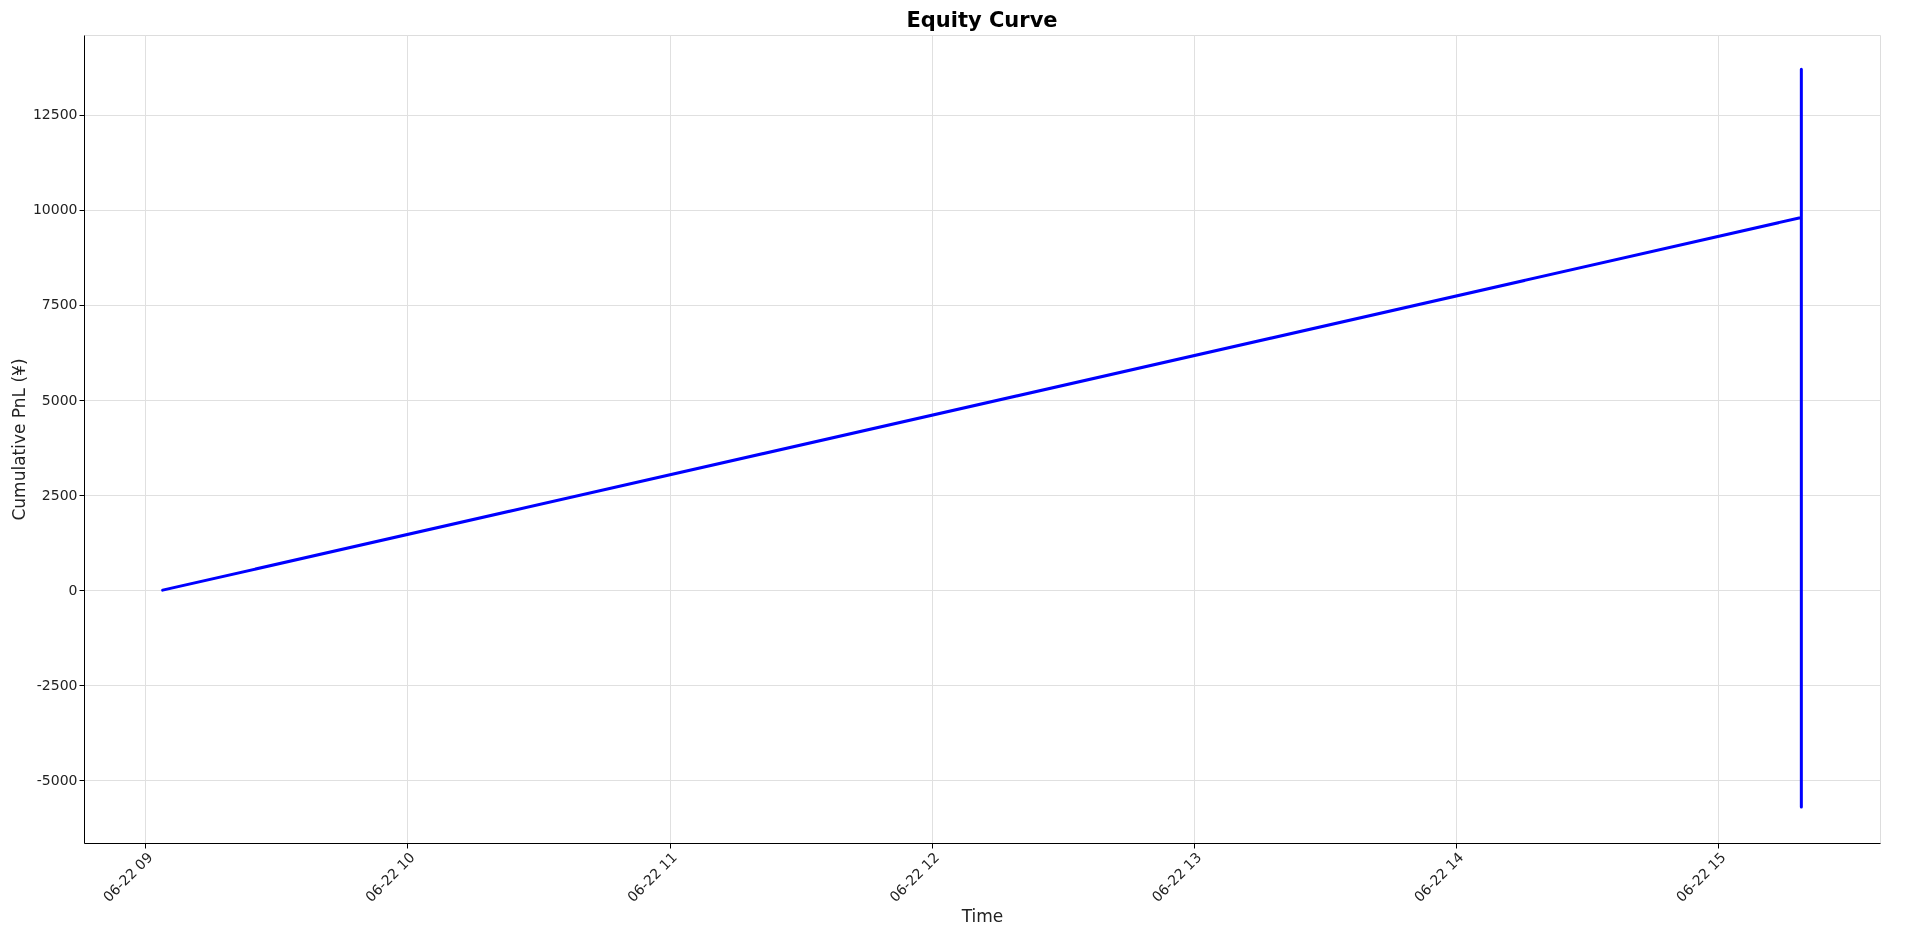 This screenshot has width=1920, height=951. What do you see at coordinates (55, 114) in the screenshot?
I see `y-tick-label: 12500` at bounding box center [55, 114].